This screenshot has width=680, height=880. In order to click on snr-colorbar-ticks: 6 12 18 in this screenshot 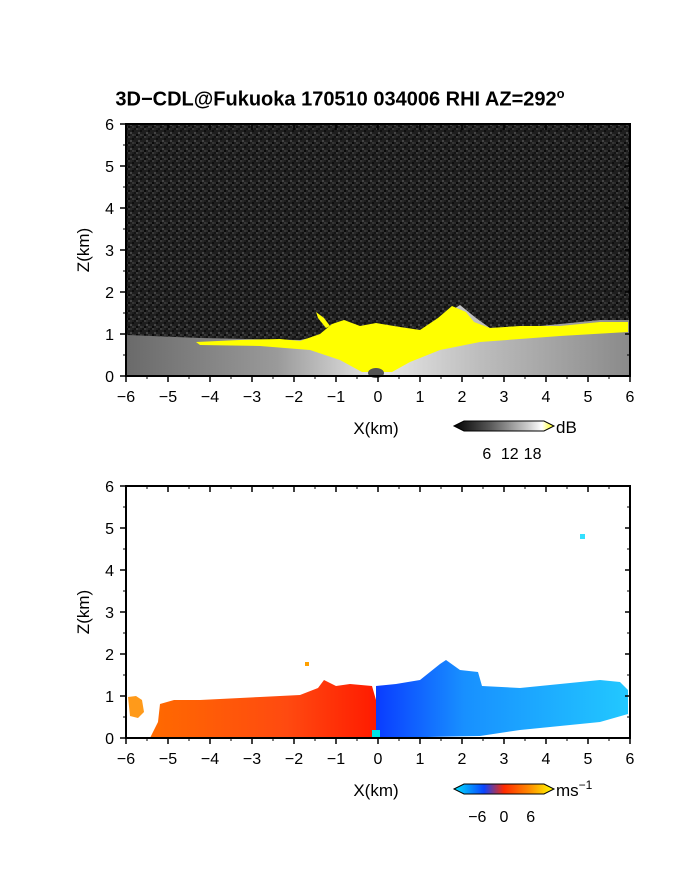, I will do `click(511, 454)`.